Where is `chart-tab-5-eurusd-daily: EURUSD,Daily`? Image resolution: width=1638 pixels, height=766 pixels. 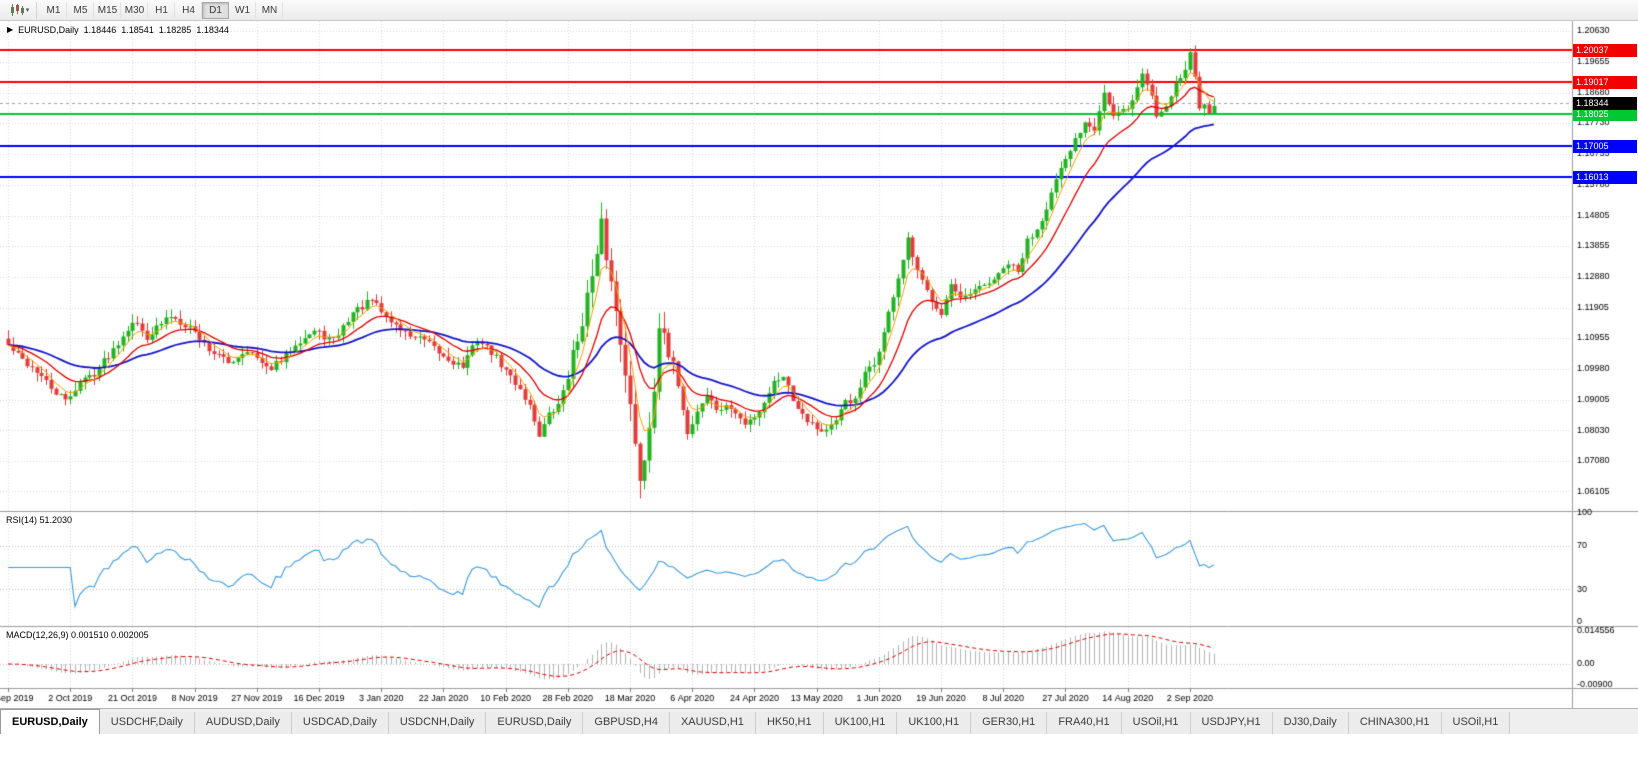
chart-tab-5-eurusd-daily: EURUSD,Daily is located at coordinates (535, 723).